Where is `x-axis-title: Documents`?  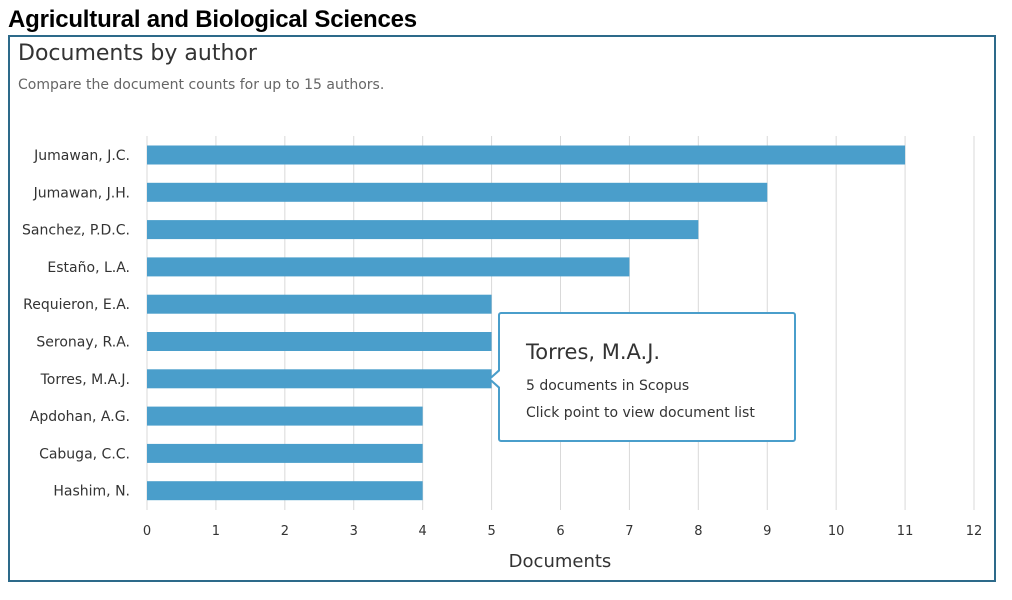
x-axis-title: Documents is located at coordinates (560, 561).